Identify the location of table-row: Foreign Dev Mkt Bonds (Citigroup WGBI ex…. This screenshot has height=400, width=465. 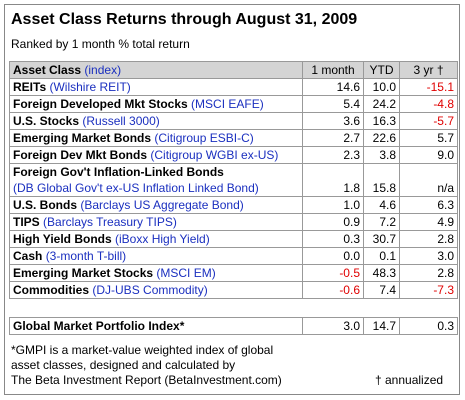
(233, 155).